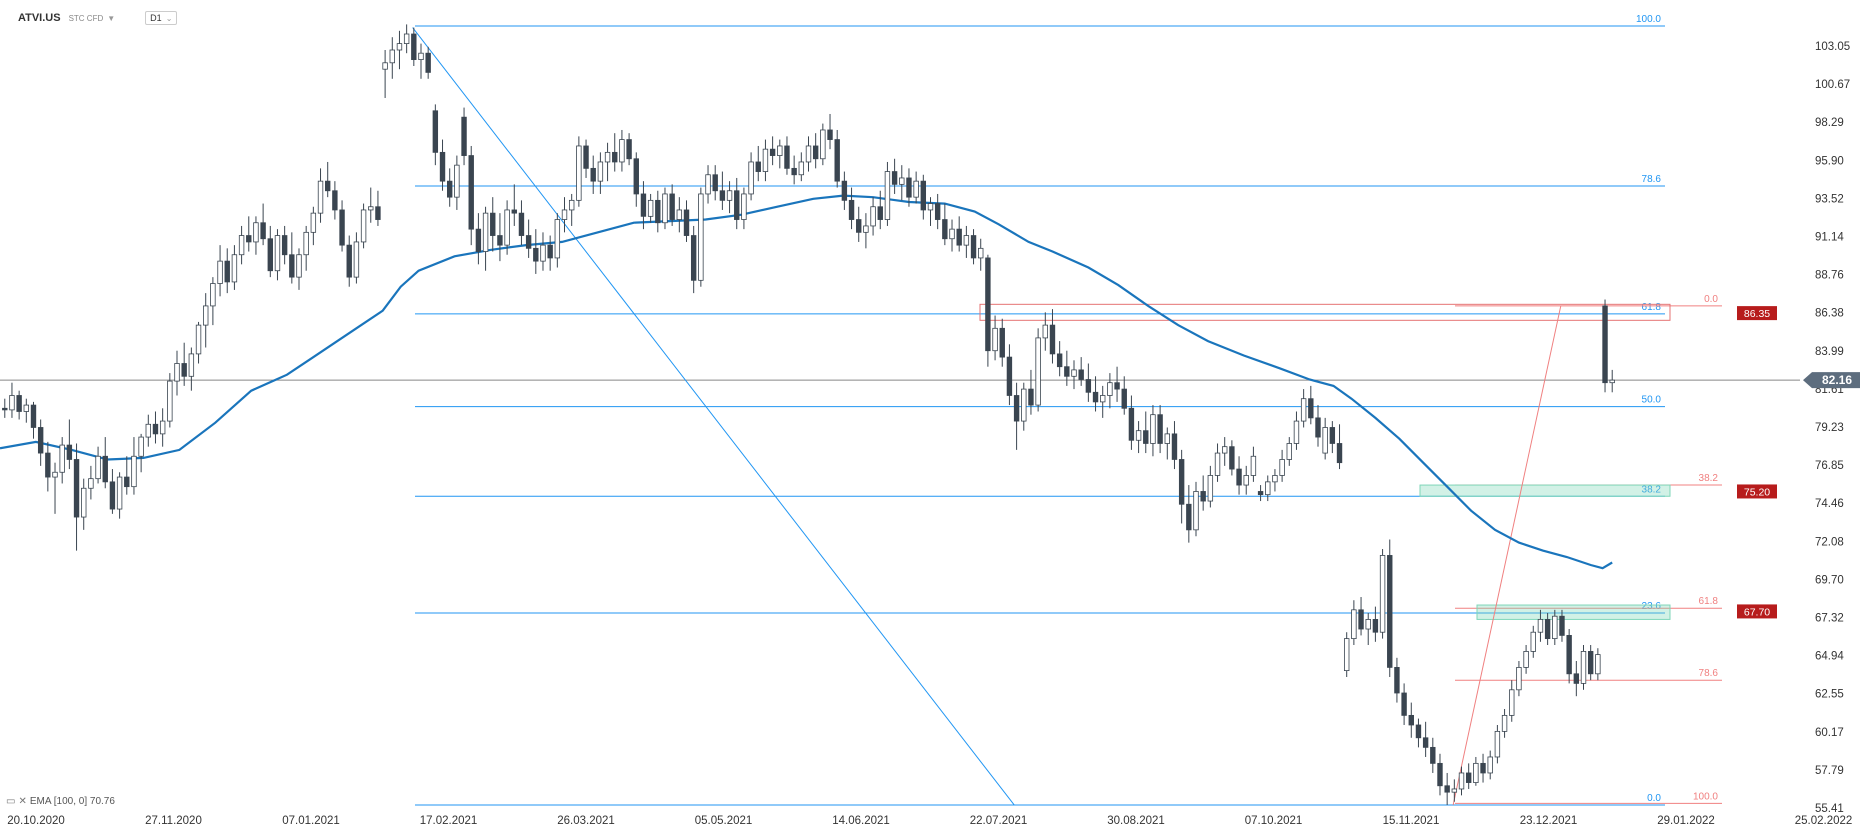 This screenshot has width=1866, height=832. I want to click on timeframe-select: D1 ⌄, so click(161, 18).